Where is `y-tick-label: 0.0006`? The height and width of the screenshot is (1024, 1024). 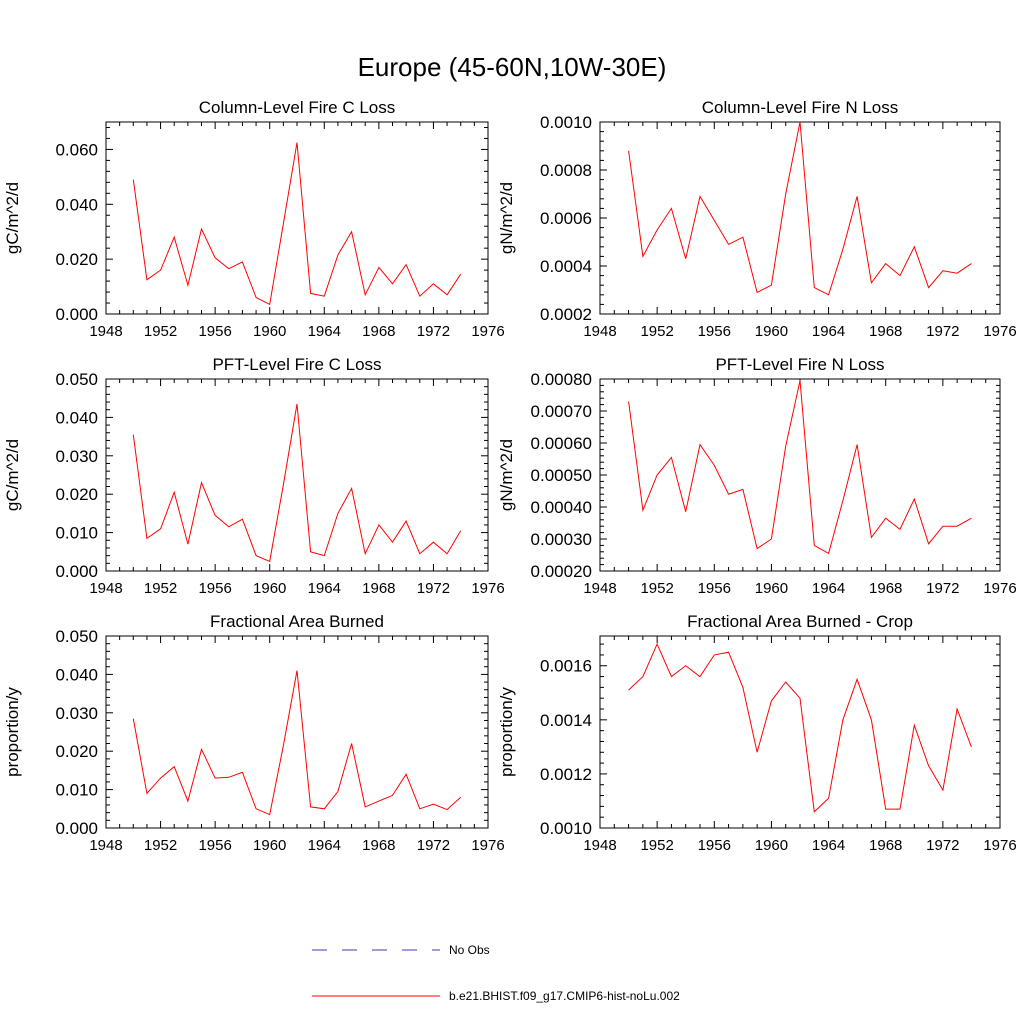
y-tick-label: 0.0006 is located at coordinates (566, 218).